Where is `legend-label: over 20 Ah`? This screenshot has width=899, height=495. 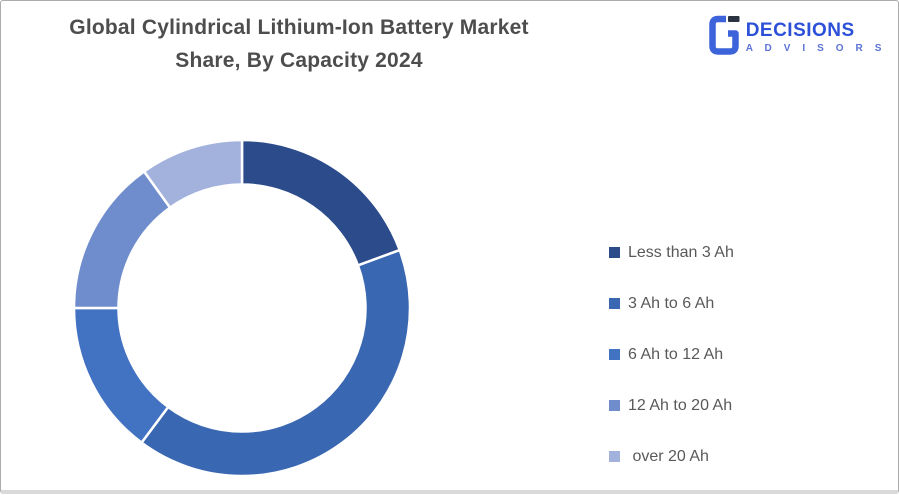 legend-label: over 20 Ah is located at coordinates (668, 456).